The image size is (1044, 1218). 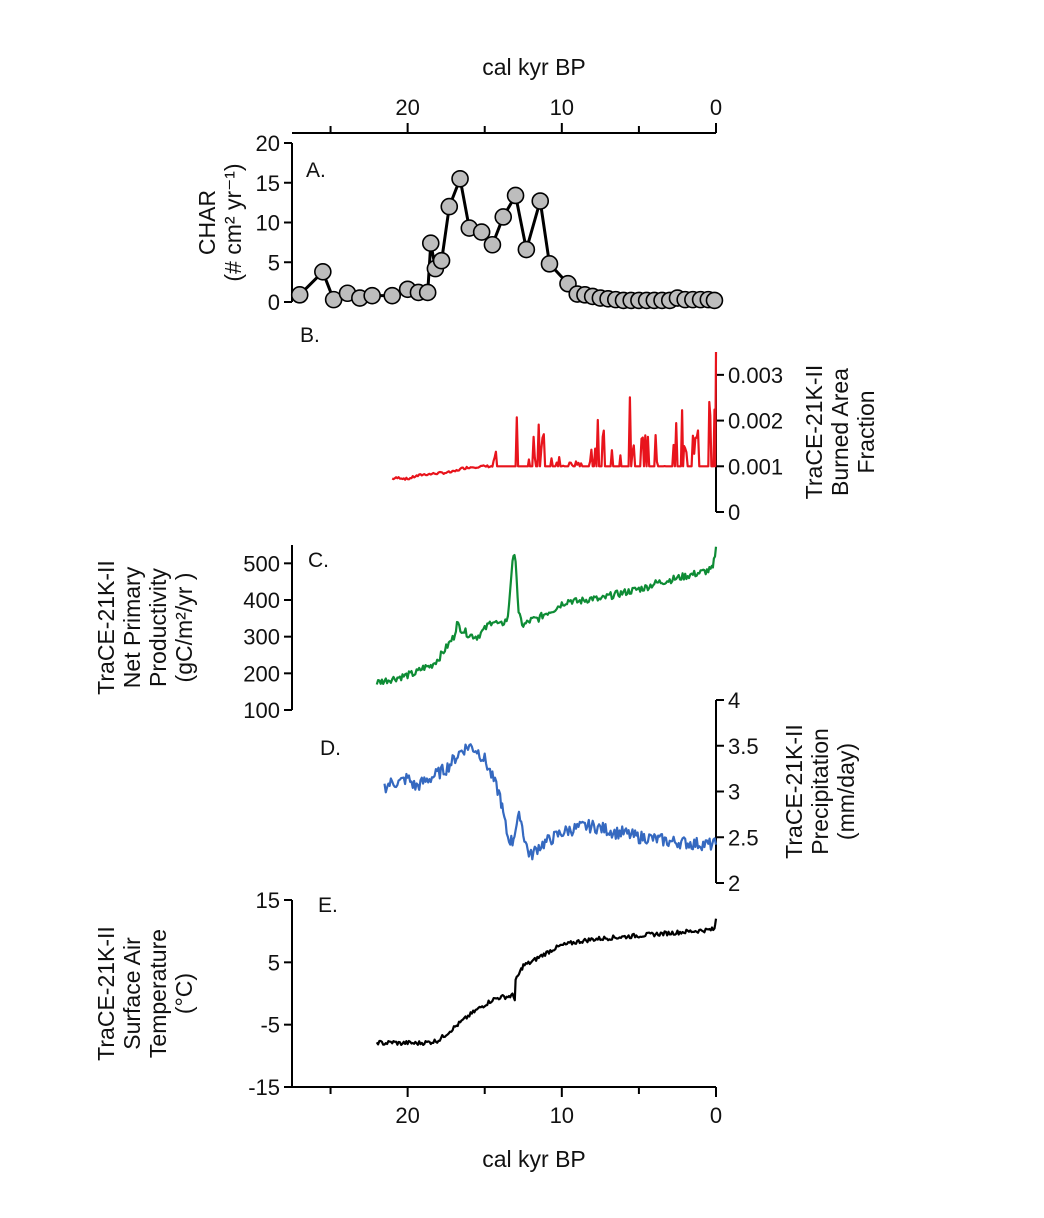 I want to click on y-tick-label: 200, so click(x=261, y=673).